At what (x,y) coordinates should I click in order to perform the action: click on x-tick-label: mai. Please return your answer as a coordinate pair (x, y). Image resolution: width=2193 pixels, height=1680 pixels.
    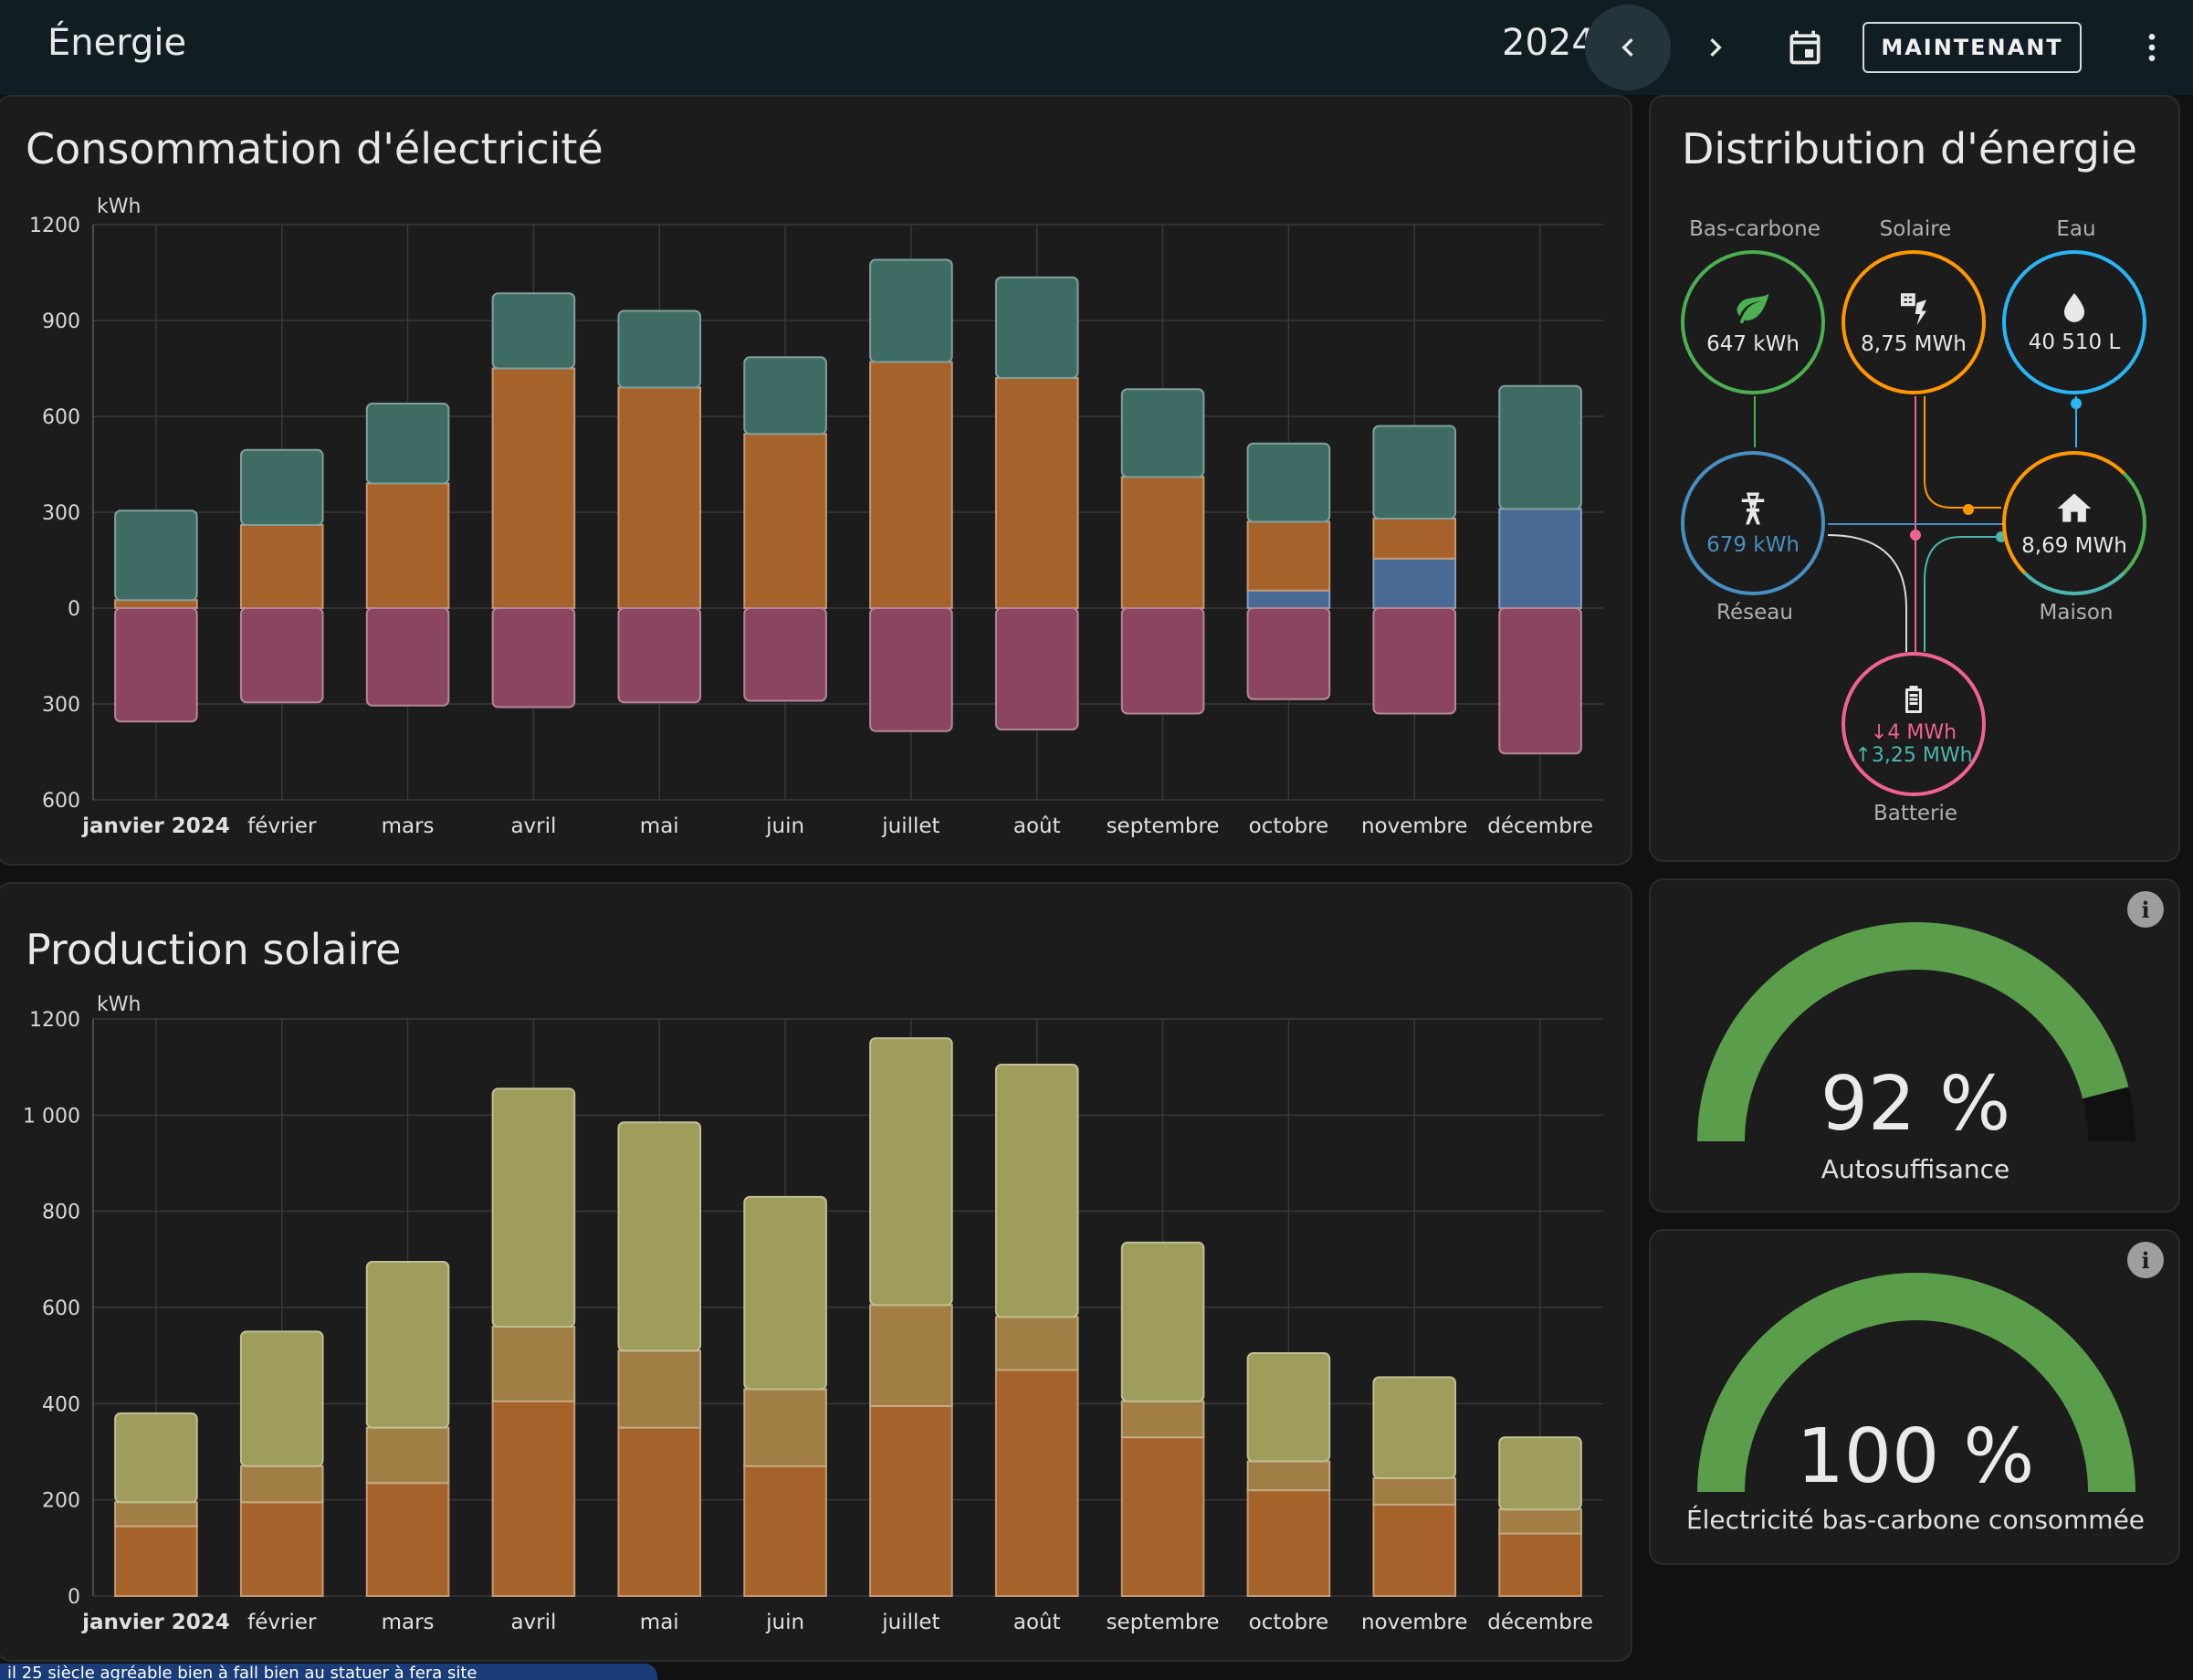
    Looking at the image, I should click on (660, 826).